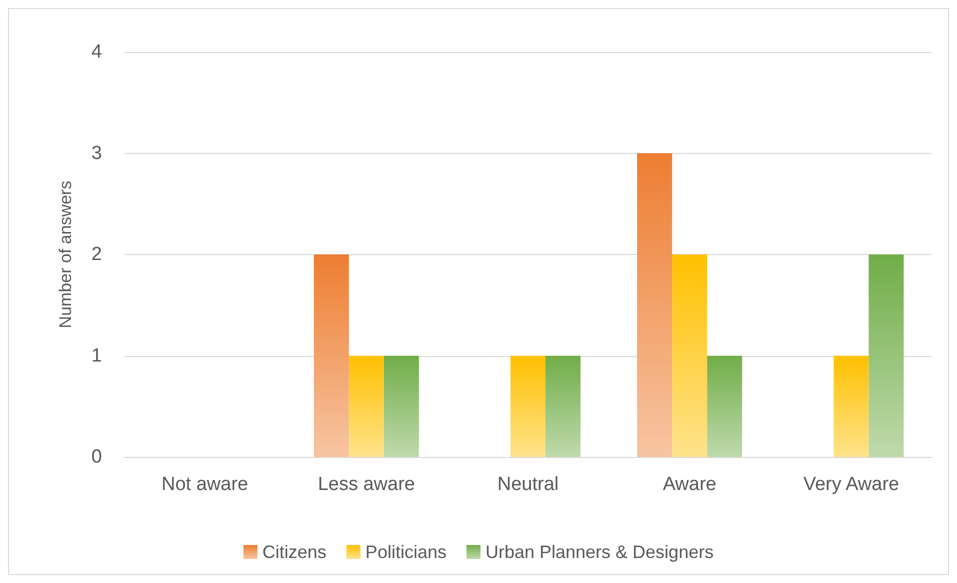 Image resolution: width=957 pixels, height=583 pixels. What do you see at coordinates (599, 552) in the screenshot?
I see `legend-label: Urban Planners & Designers` at bounding box center [599, 552].